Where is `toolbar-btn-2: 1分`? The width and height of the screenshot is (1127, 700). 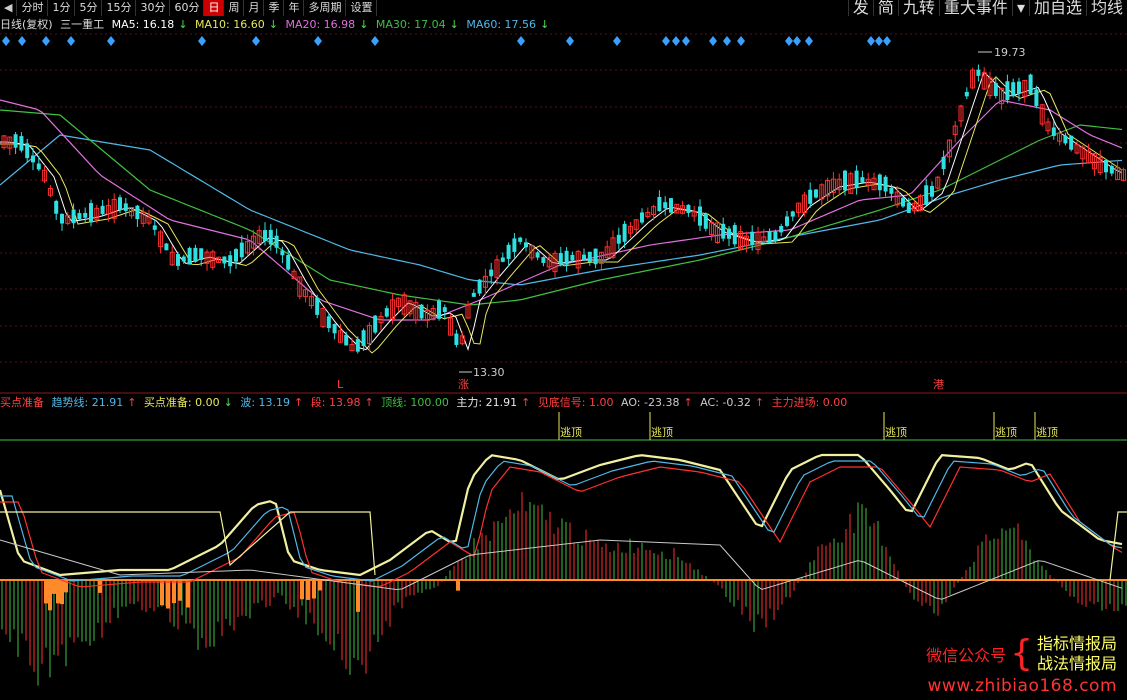
toolbar-btn-2: 1分 is located at coordinates (62, 8).